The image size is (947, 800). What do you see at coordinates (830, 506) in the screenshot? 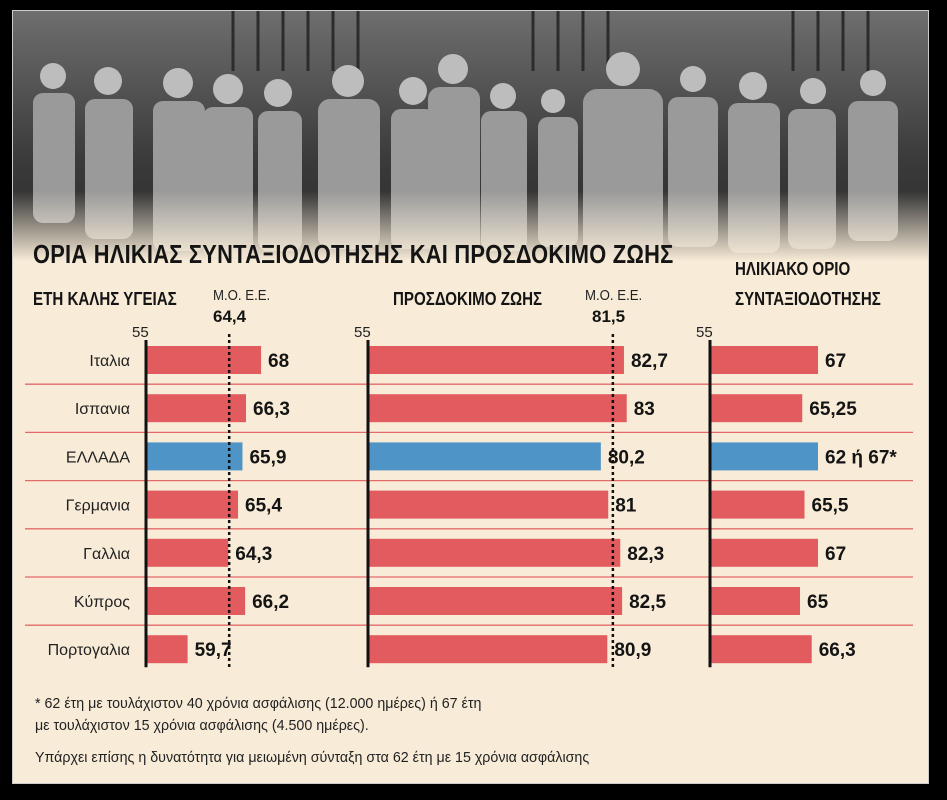
I see `value-label-3-4: 65,5` at bounding box center [830, 506].